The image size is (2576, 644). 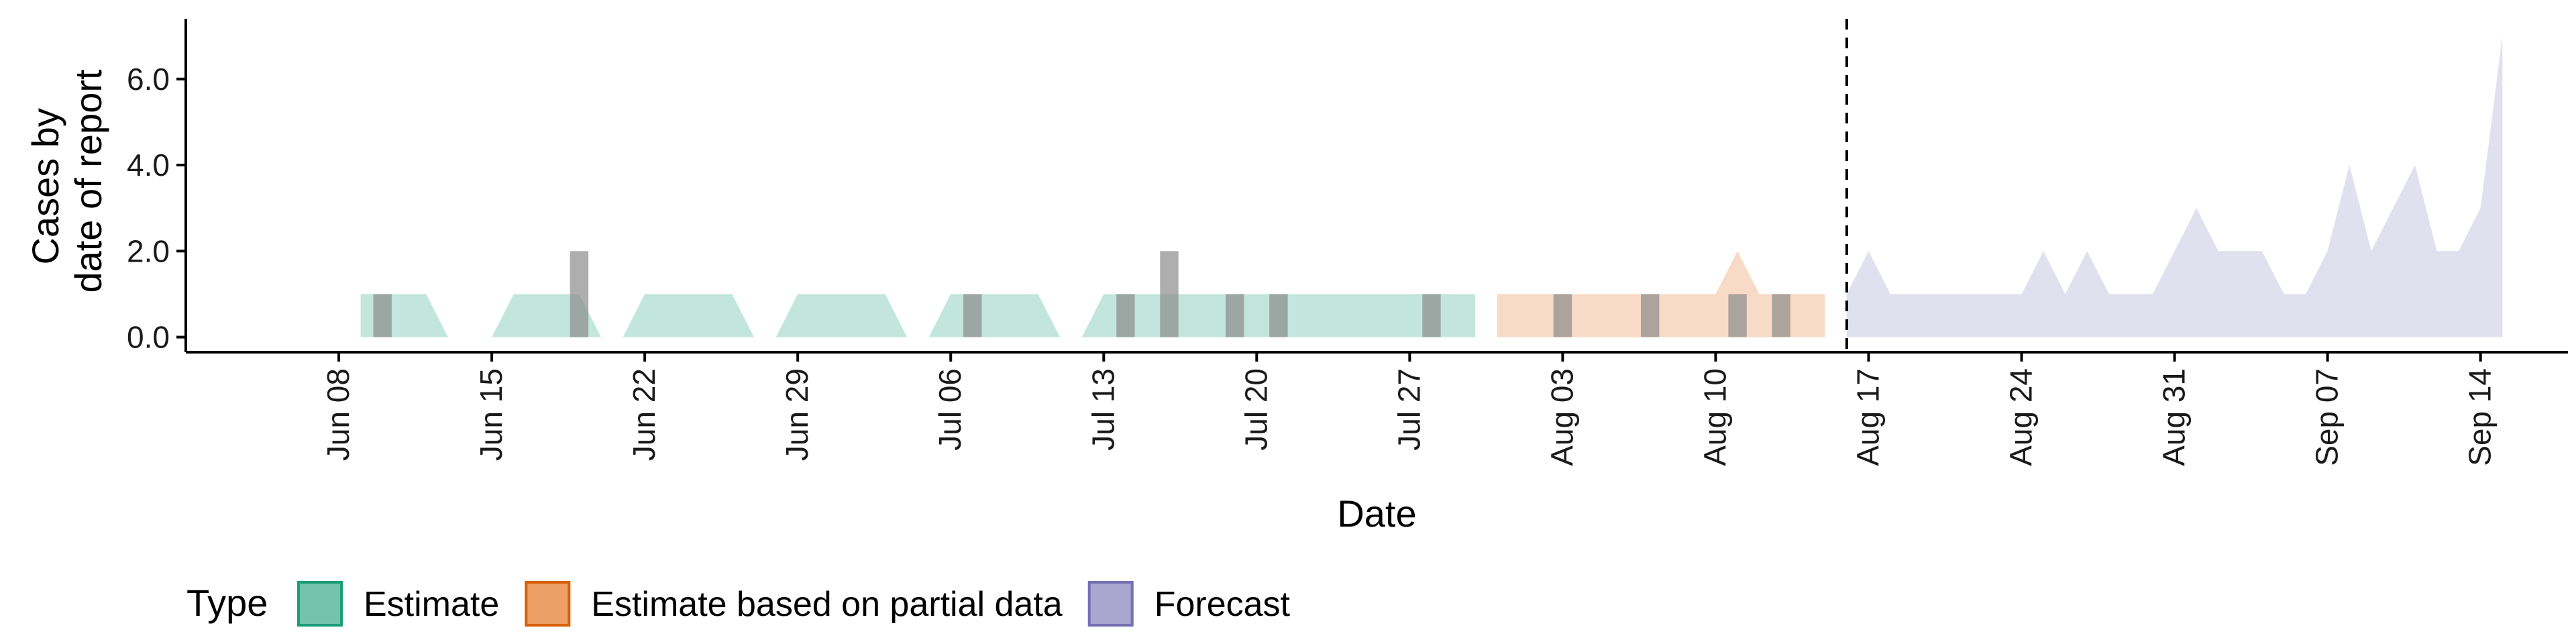 What do you see at coordinates (148, 250) in the screenshot?
I see `y-tick-label: 2.0` at bounding box center [148, 250].